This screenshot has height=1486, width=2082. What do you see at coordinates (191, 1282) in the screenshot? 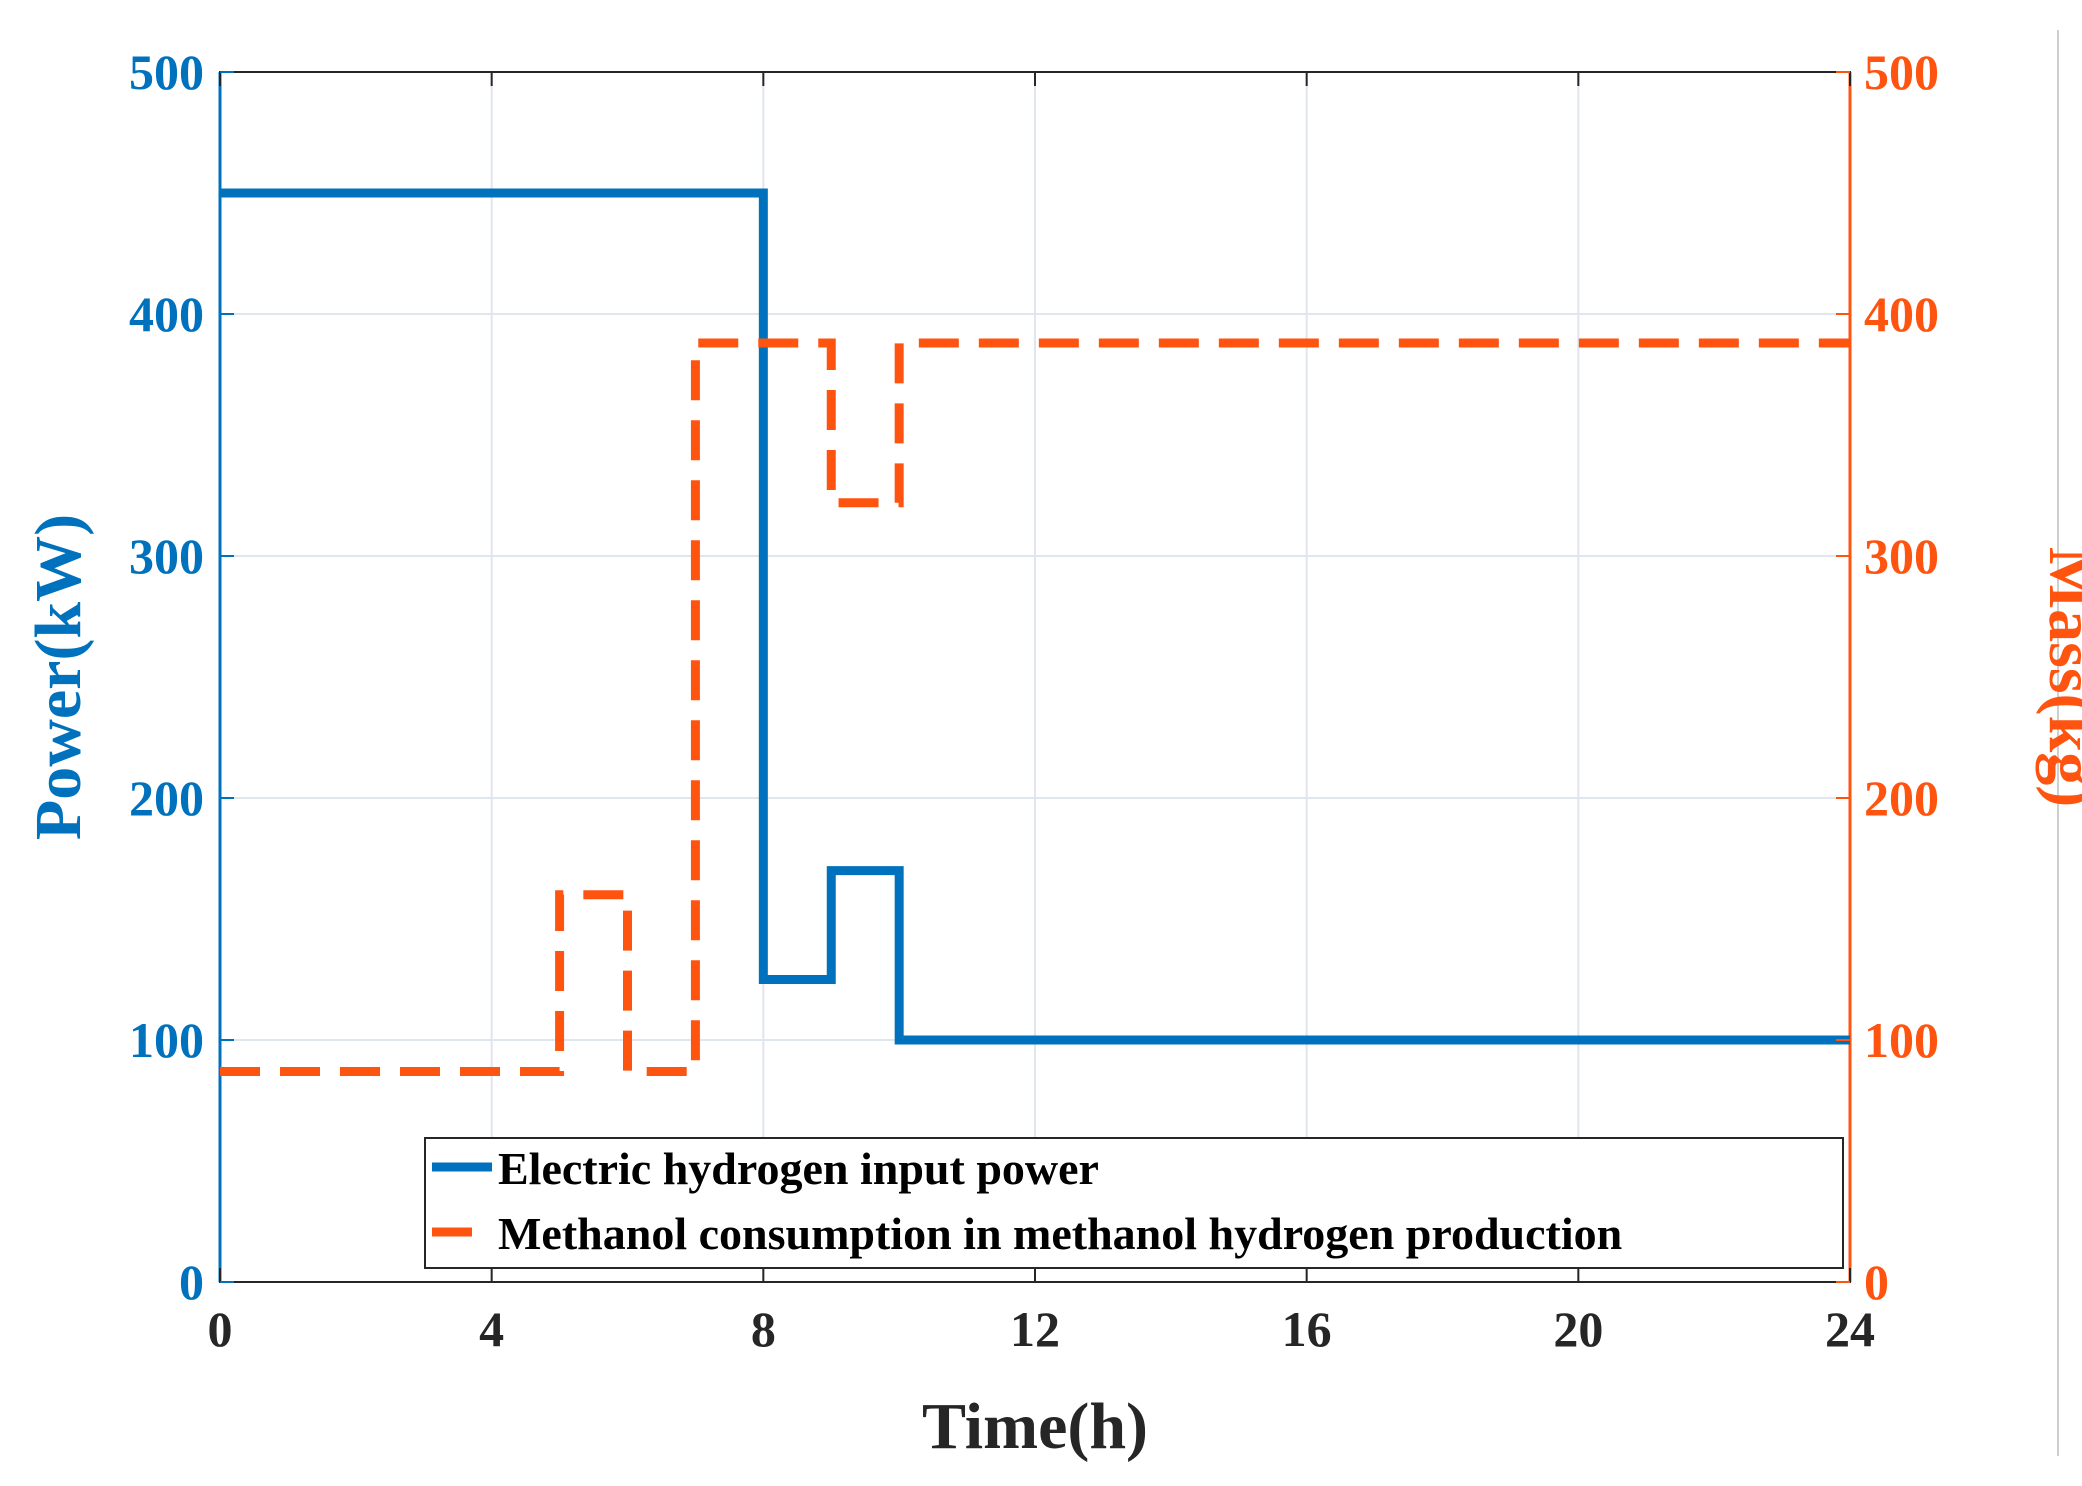
I see `left-y-tick-label-0: 0` at bounding box center [191, 1282].